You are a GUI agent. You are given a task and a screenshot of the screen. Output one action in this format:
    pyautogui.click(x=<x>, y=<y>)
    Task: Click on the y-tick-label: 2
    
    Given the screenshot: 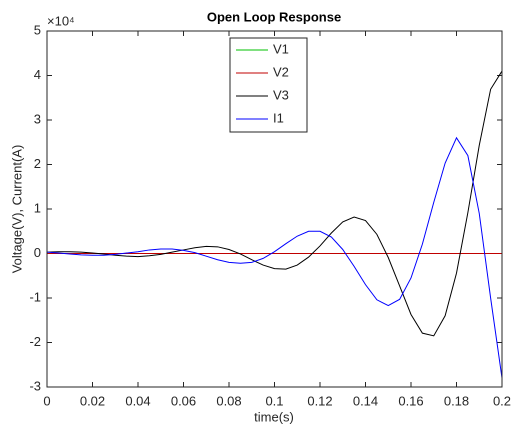 What is the action you would take?
    pyautogui.click(x=37, y=163)
    